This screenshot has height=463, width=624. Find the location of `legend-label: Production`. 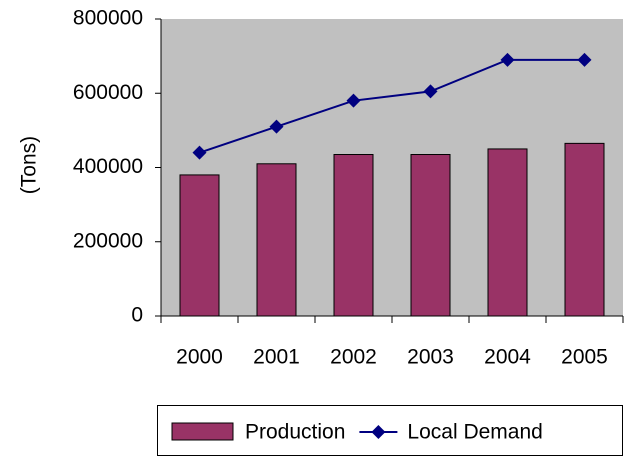

legend-label: Production is located at coordinates (295, 432).